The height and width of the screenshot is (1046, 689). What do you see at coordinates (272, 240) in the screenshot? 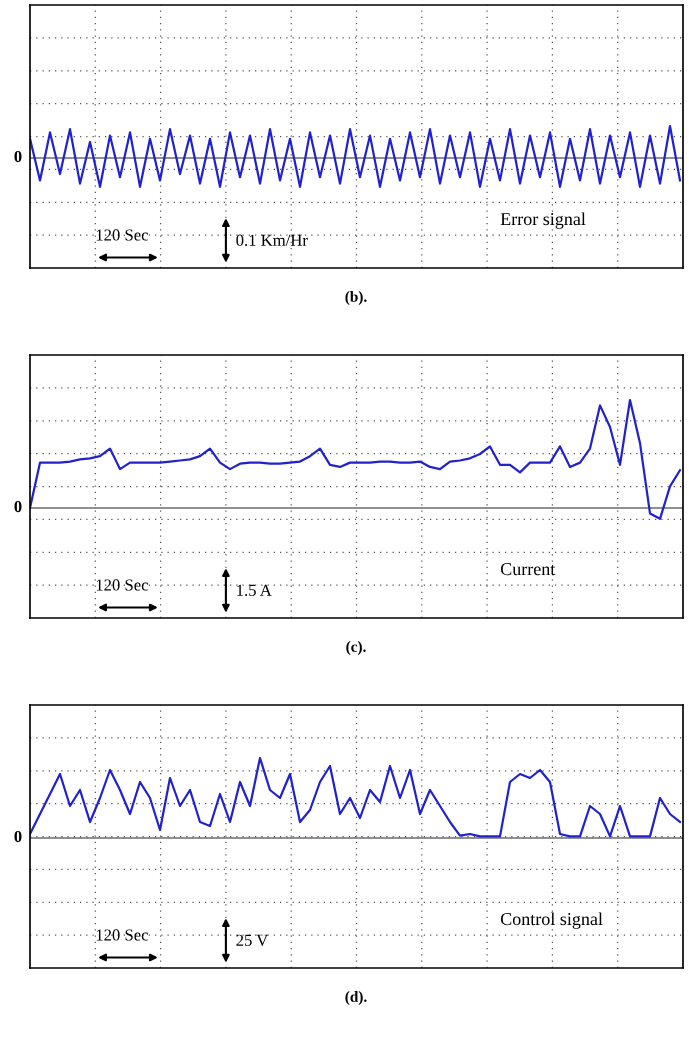
I see `text: 0.1 Km/Hr` at bounding box center [272, 240].